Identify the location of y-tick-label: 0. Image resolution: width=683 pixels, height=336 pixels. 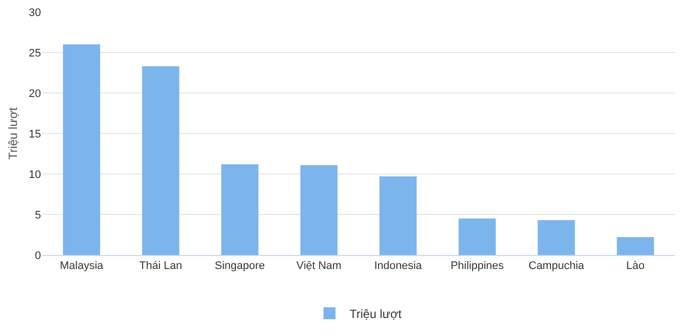
(37, 256).